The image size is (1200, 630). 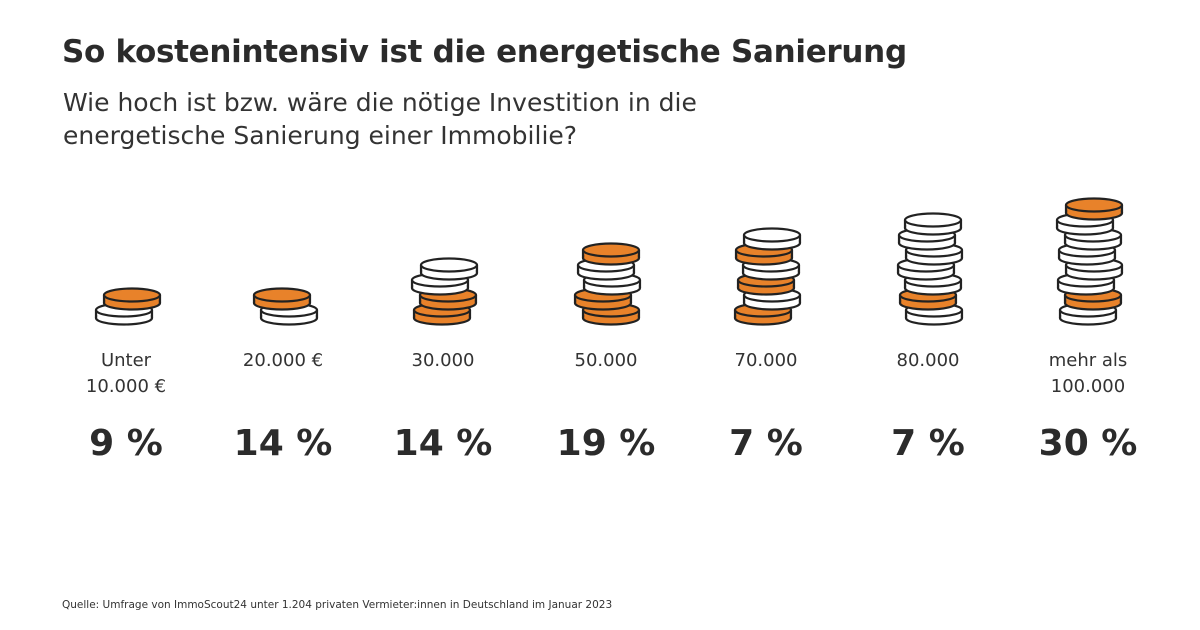 What do you see at coordinates (283, 360) in the screenshot?
I see `category-label: 20.000 €` at bounding box center [283, 360].